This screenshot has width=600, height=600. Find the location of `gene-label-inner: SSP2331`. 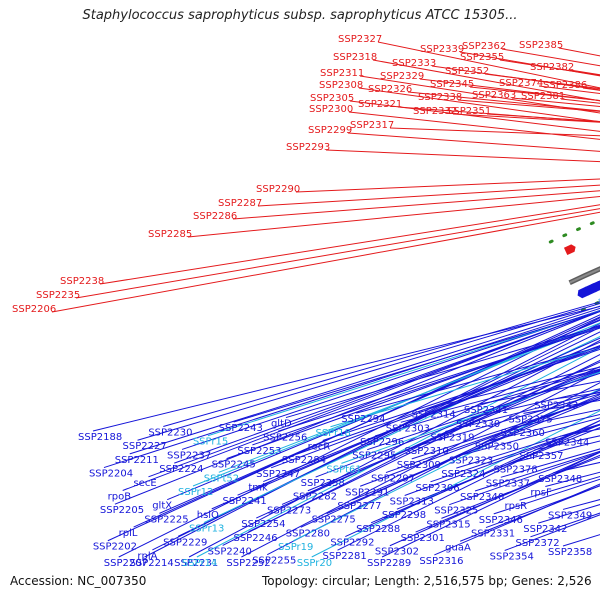

gene-label-inner: SSP2331 is located at coordinates (493, 534).